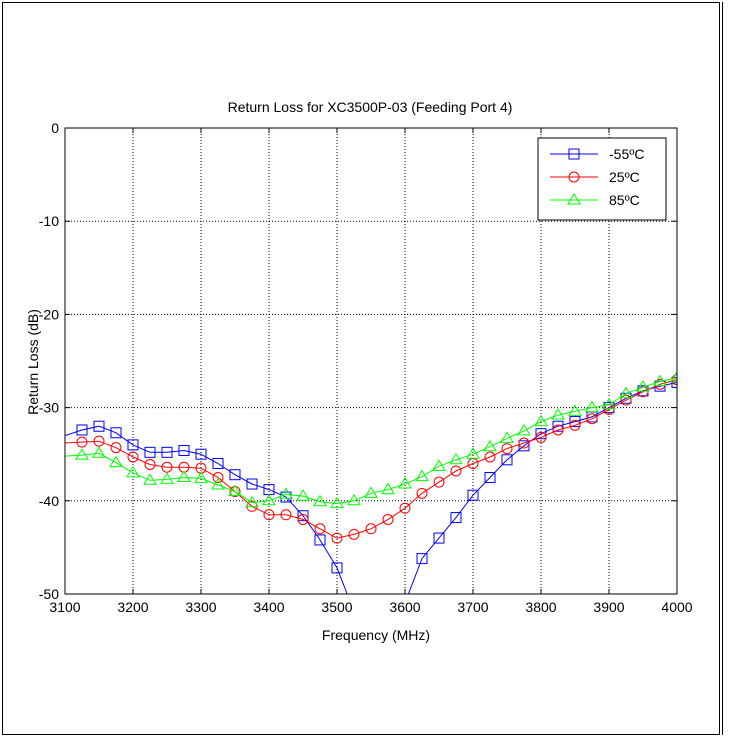  I want to click on legend-label: 25ºC, so click(624, 177).